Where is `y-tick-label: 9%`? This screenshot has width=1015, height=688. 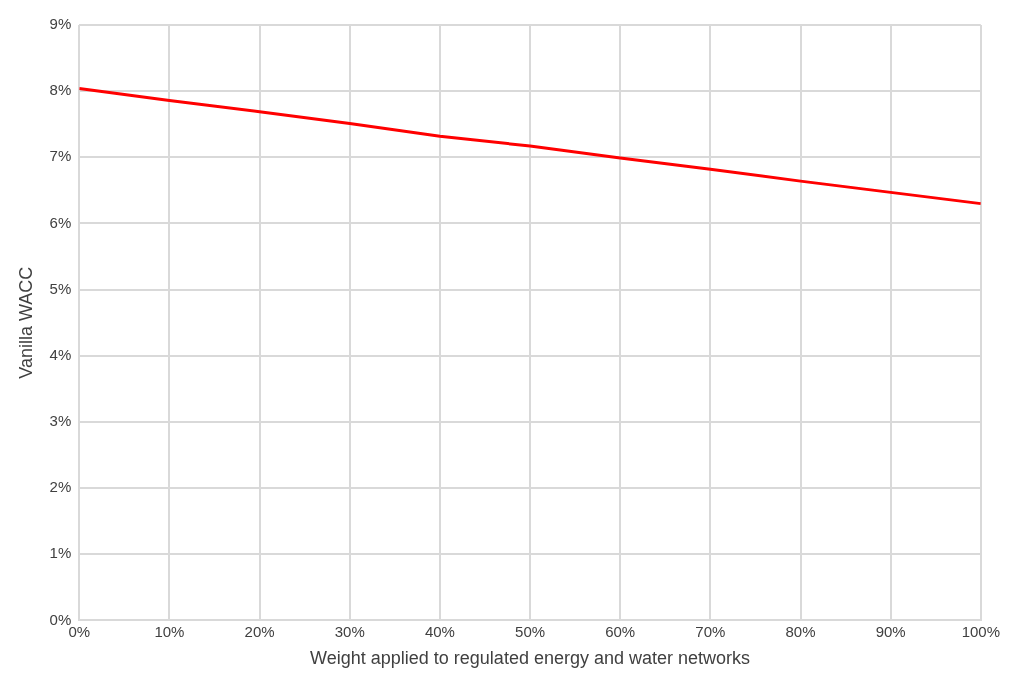 y-tick-label: 9% is located at coordinates (60, 24).